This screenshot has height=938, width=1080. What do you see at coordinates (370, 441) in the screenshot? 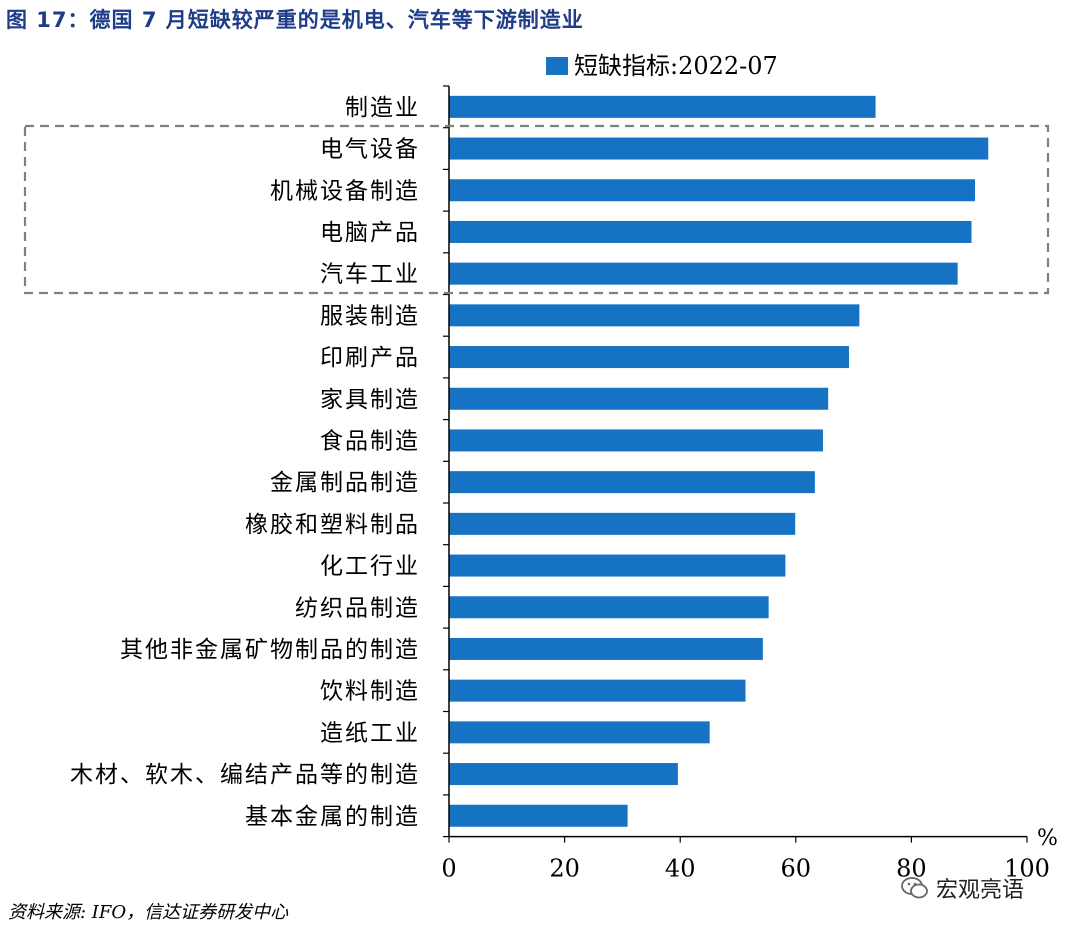
I see `category-label-9: 食品制造` at bounding box center [370, 441].